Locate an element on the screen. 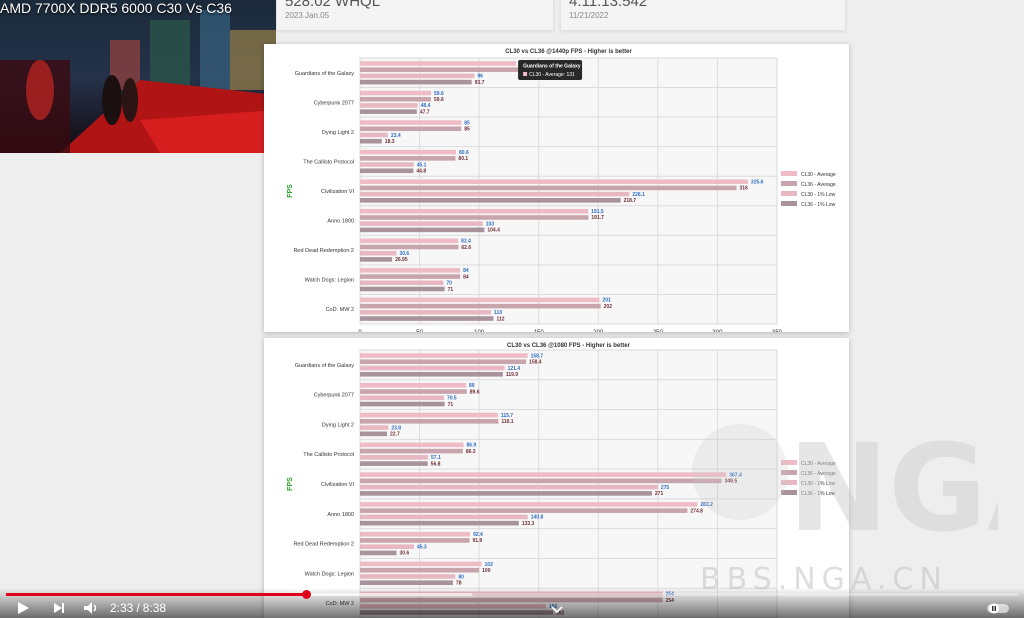 The height and width of the screenshot is (618, 1024). category-label: Civilization VI is located at coordinates (337, 192).